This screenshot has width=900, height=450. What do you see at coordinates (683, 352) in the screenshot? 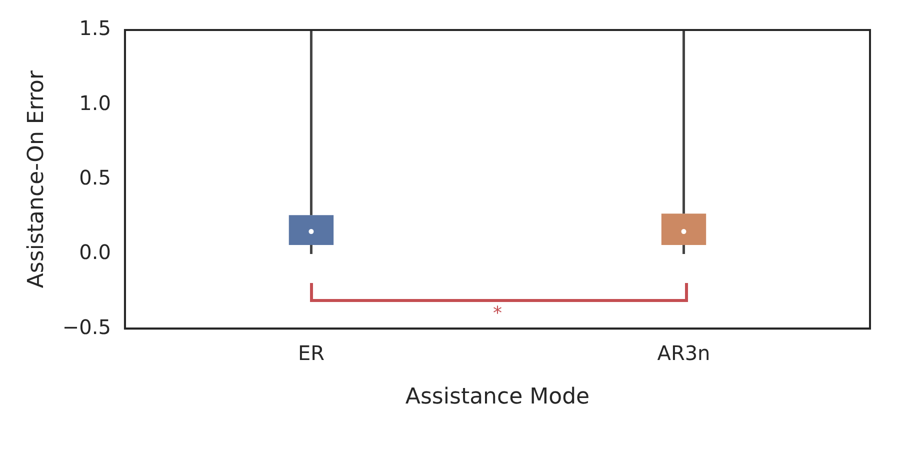
I see `x-tick-label: AR3n` at bounding box center [683, 352].